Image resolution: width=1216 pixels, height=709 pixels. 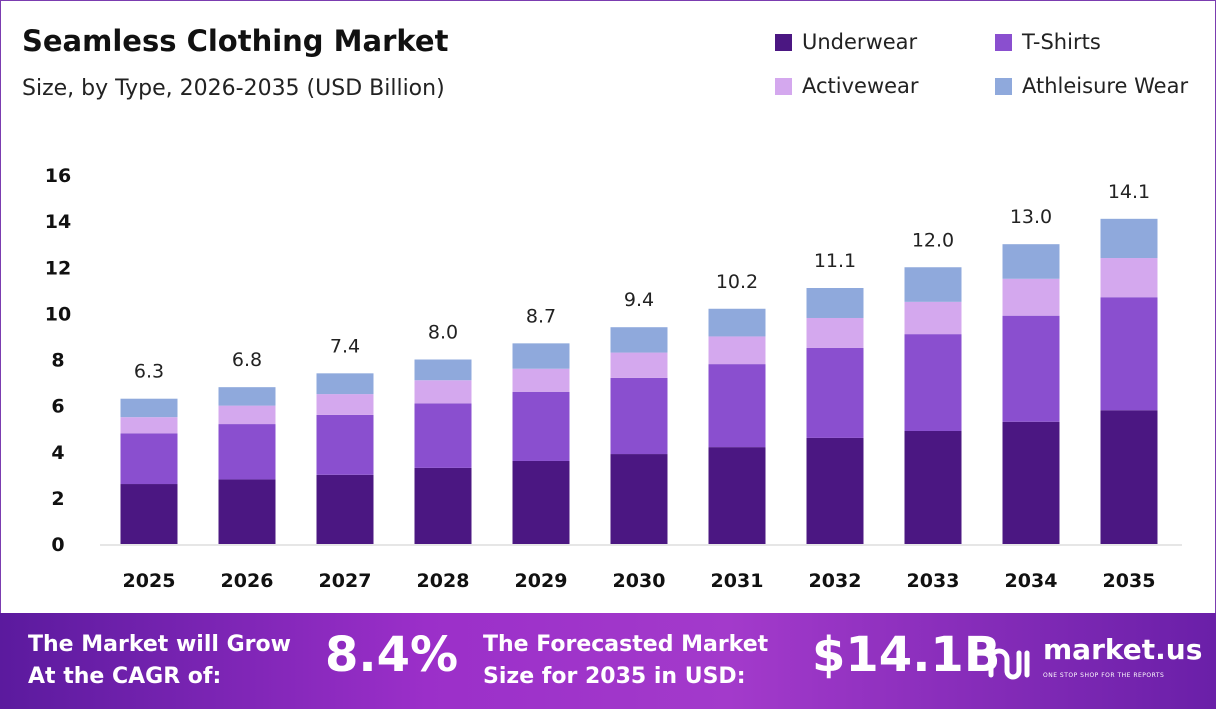 I want to click on y-tick-label: 4, so click(x=57, y=453).